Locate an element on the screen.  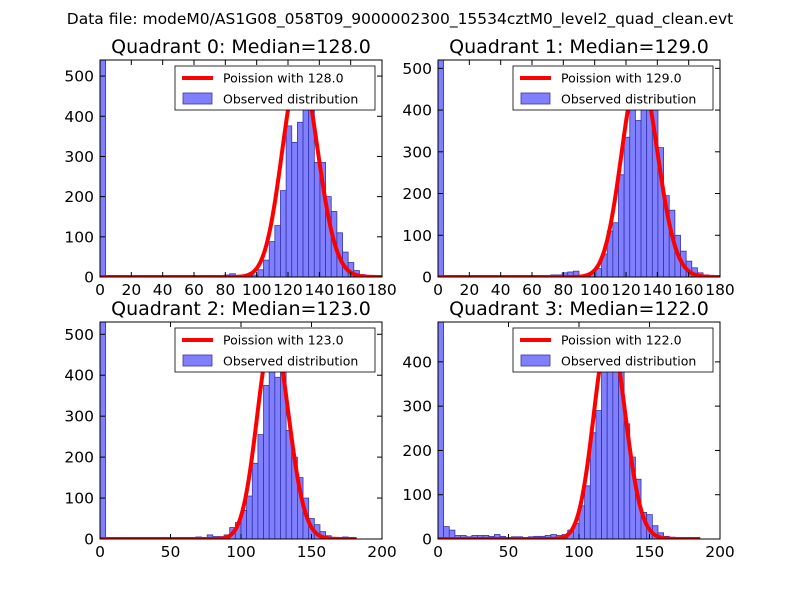
subplot-title: Quadrant 1: Median=129.0 is located at coordinates (579, 47).